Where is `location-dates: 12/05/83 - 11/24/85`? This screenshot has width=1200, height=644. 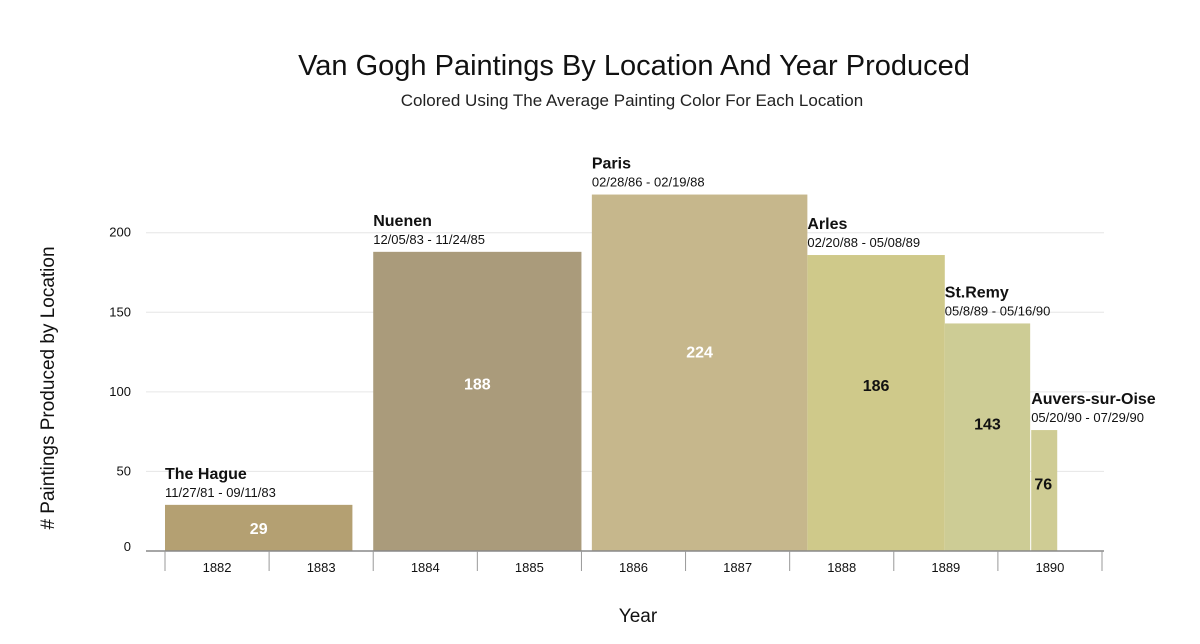
location-dates: 12/05/83 - 11/24/85 is located at coordinates (429, 239).